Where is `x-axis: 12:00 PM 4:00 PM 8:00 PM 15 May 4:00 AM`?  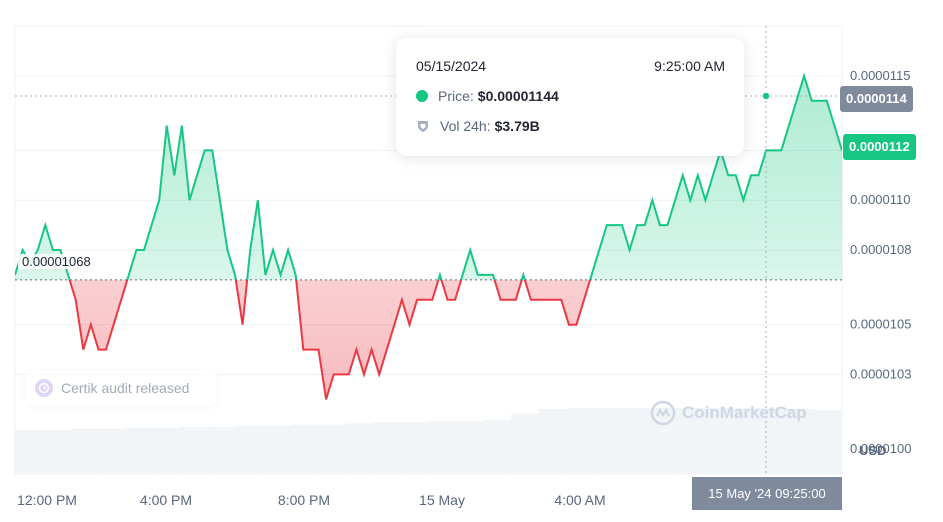
x-axis: 12:00 PM 4:00 PM 8:00 PM 15 May 4:00 AM is located at coordinates (311, 500).